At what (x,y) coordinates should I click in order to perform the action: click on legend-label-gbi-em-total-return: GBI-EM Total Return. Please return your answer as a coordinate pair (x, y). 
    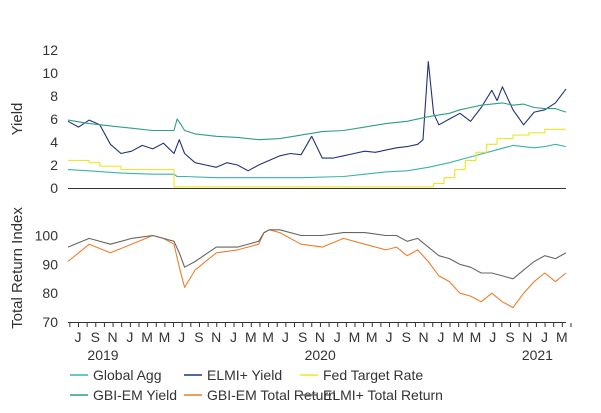
    Looking at the image, I should click on (271, 395).